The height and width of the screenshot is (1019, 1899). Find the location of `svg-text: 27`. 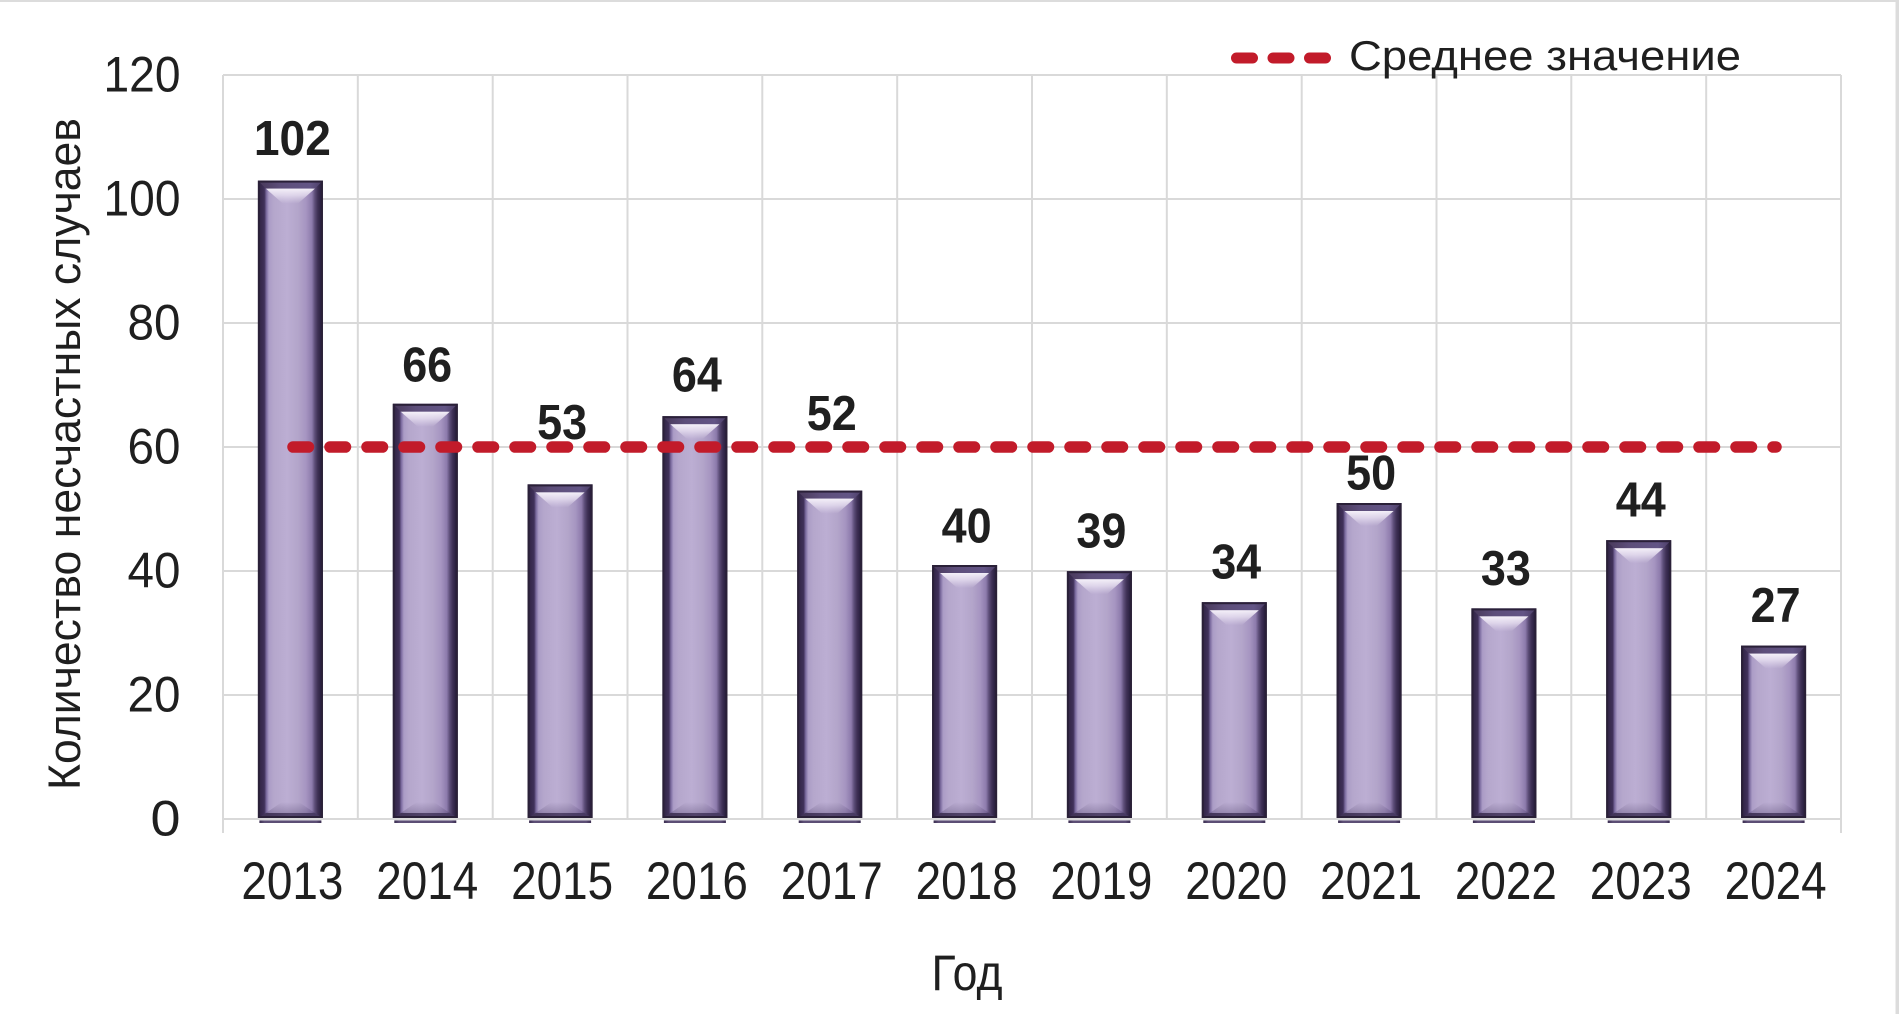

svg-text: 27 is located at coordinates (1776, 606).